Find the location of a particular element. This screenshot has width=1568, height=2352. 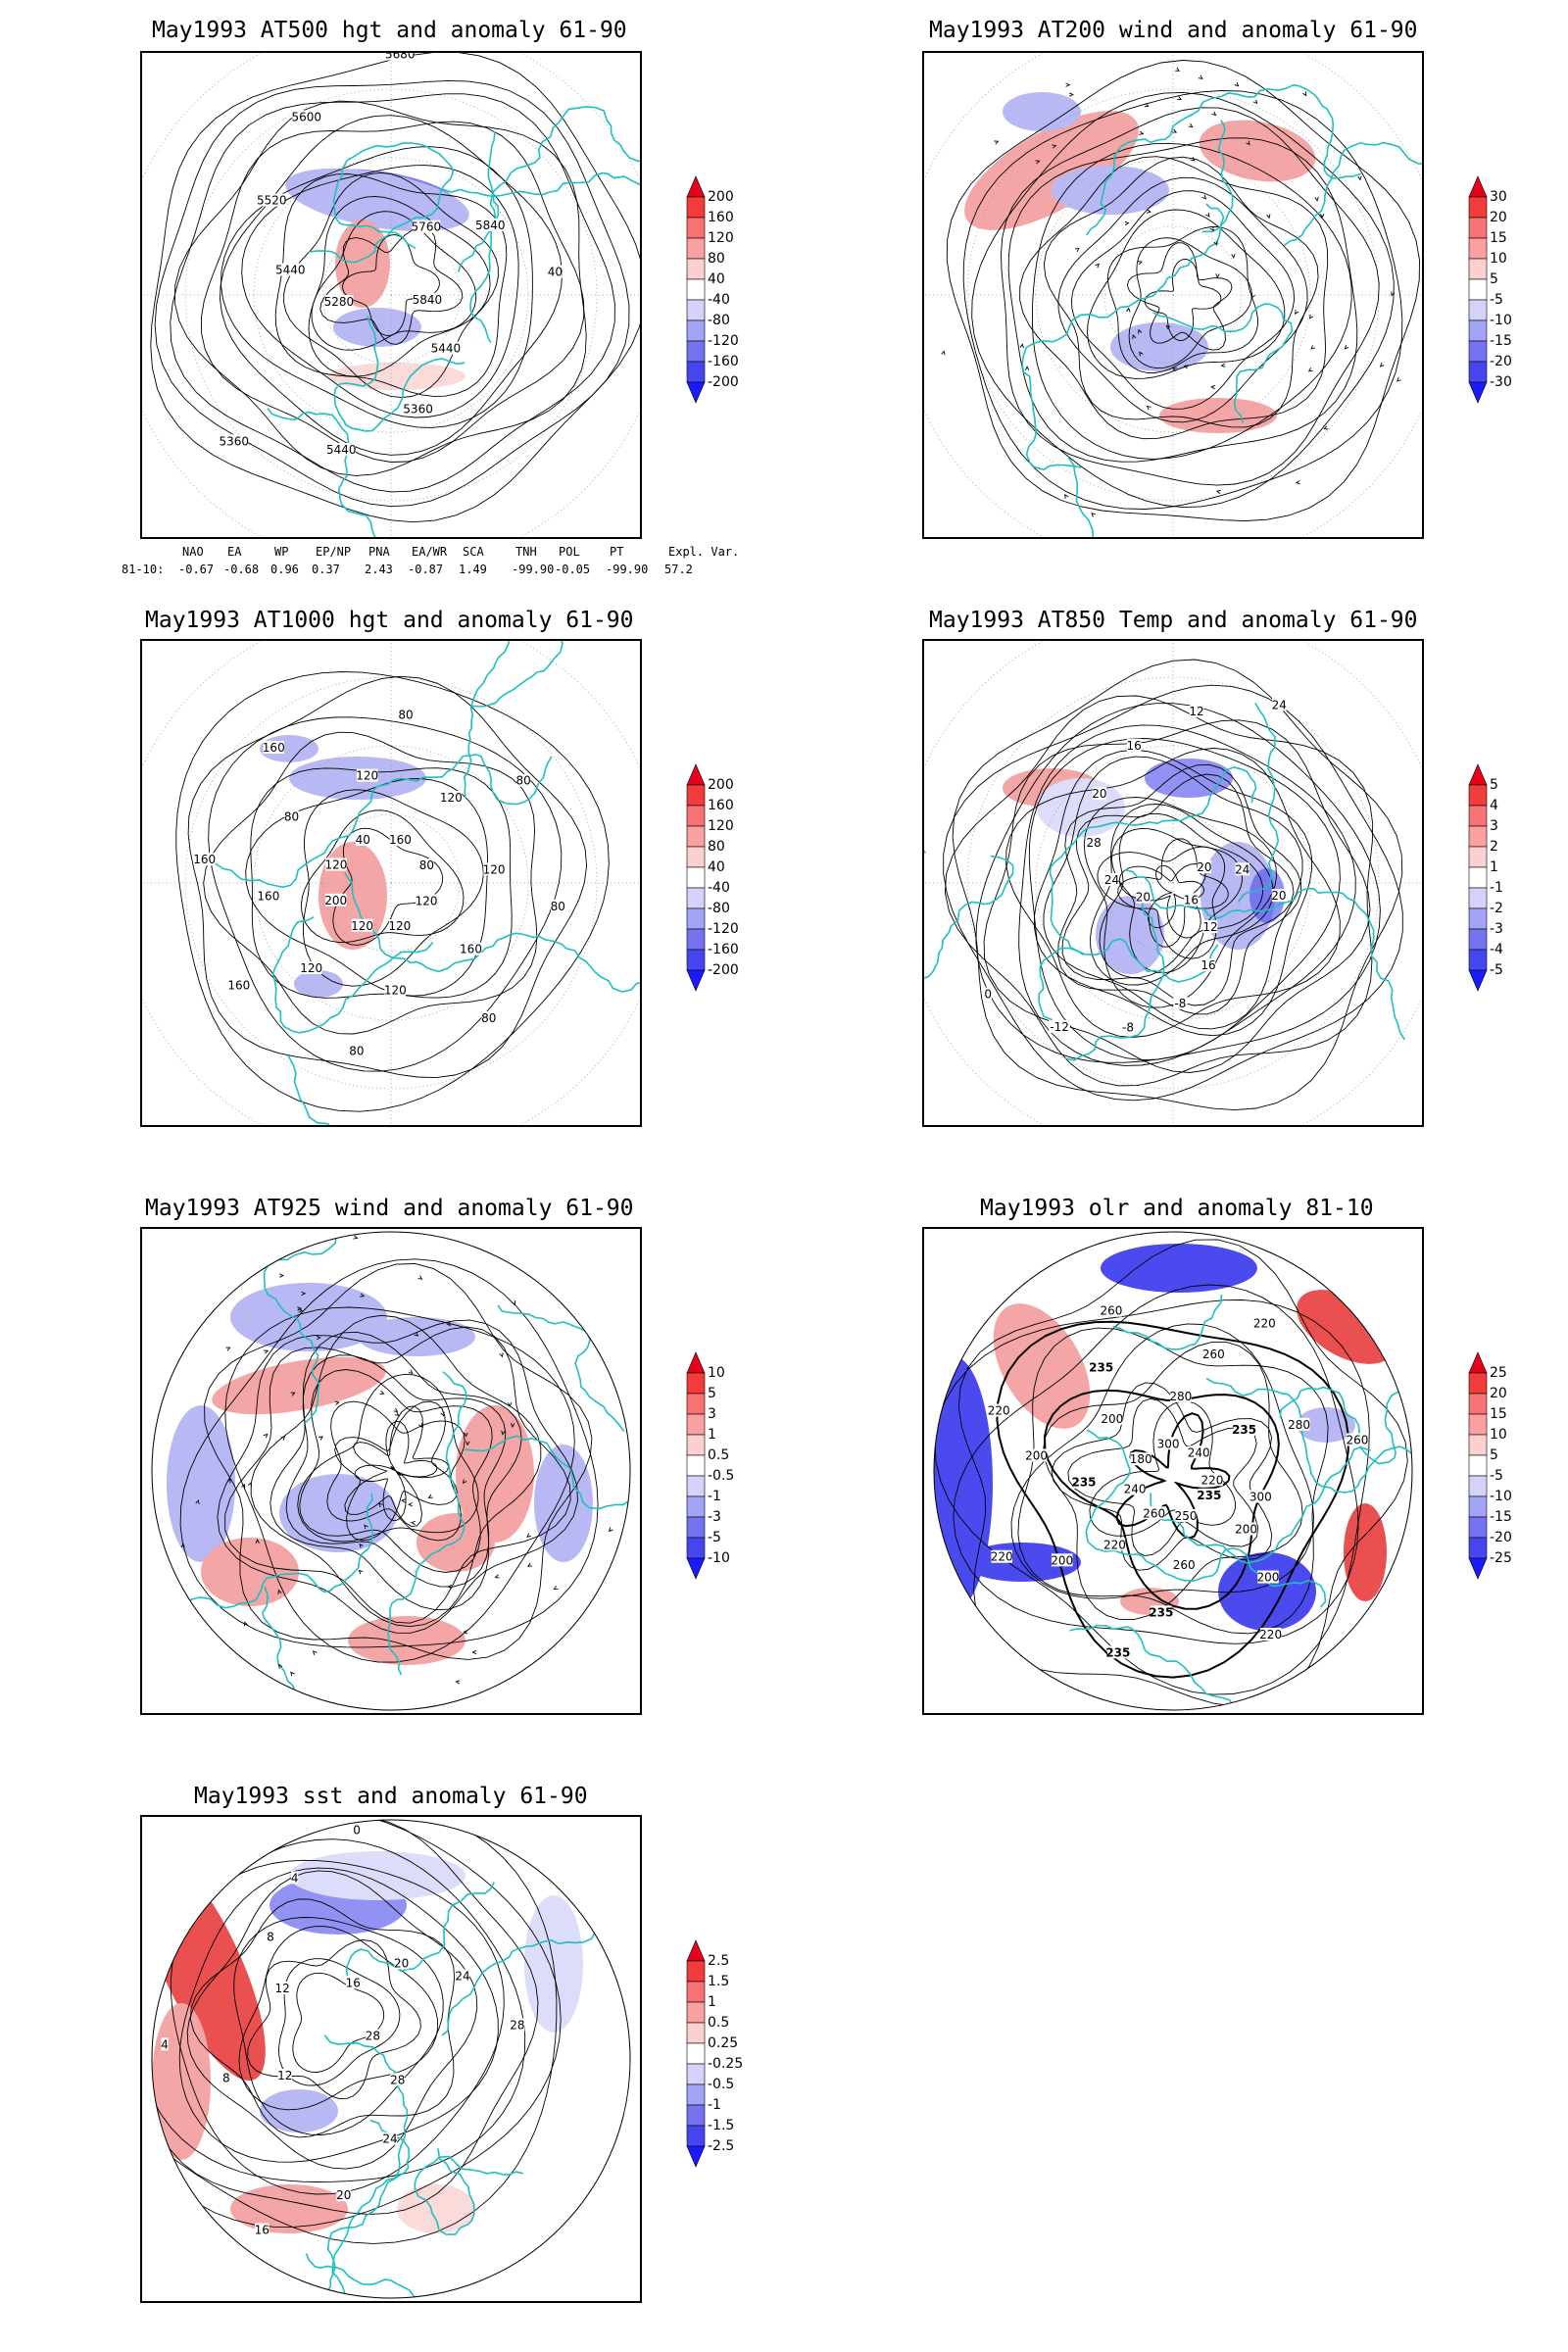

colorbar-label: -10 is located at coordinates (719, 1558).